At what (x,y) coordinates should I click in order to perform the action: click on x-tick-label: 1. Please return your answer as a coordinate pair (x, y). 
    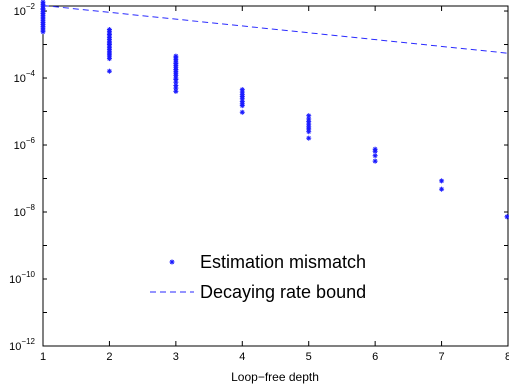
    Looking at the image, I should click on (43, 357).